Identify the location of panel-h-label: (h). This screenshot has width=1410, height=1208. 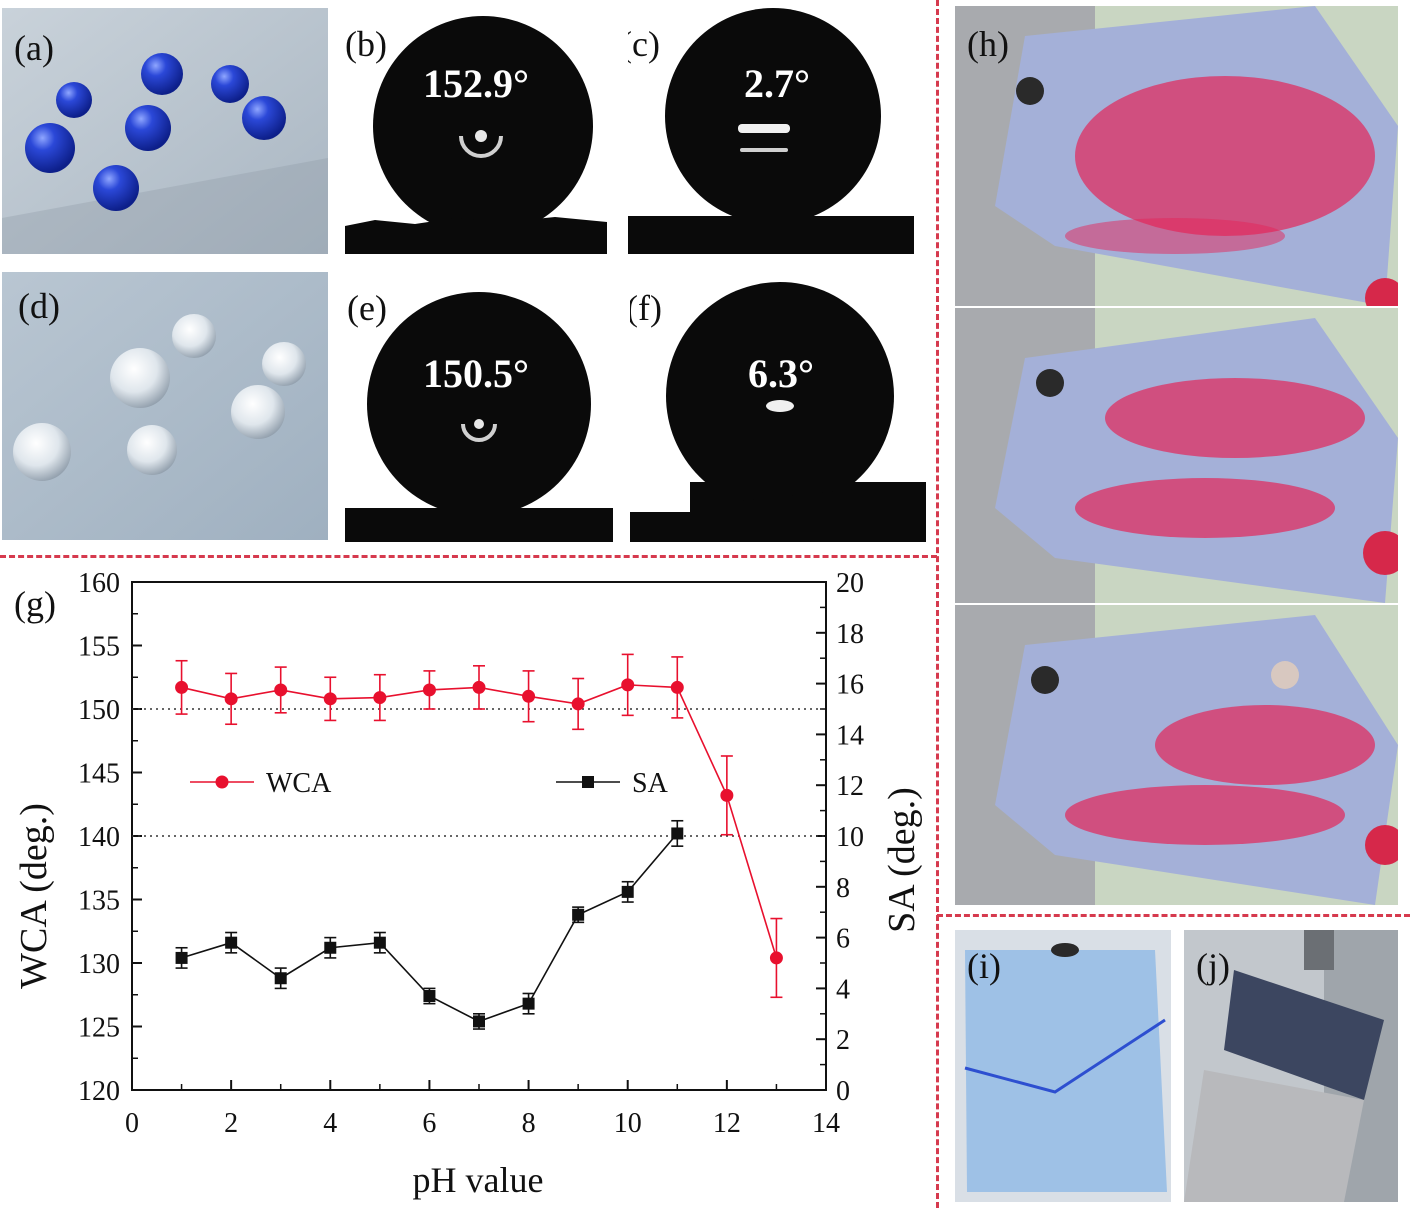
(988, 44).